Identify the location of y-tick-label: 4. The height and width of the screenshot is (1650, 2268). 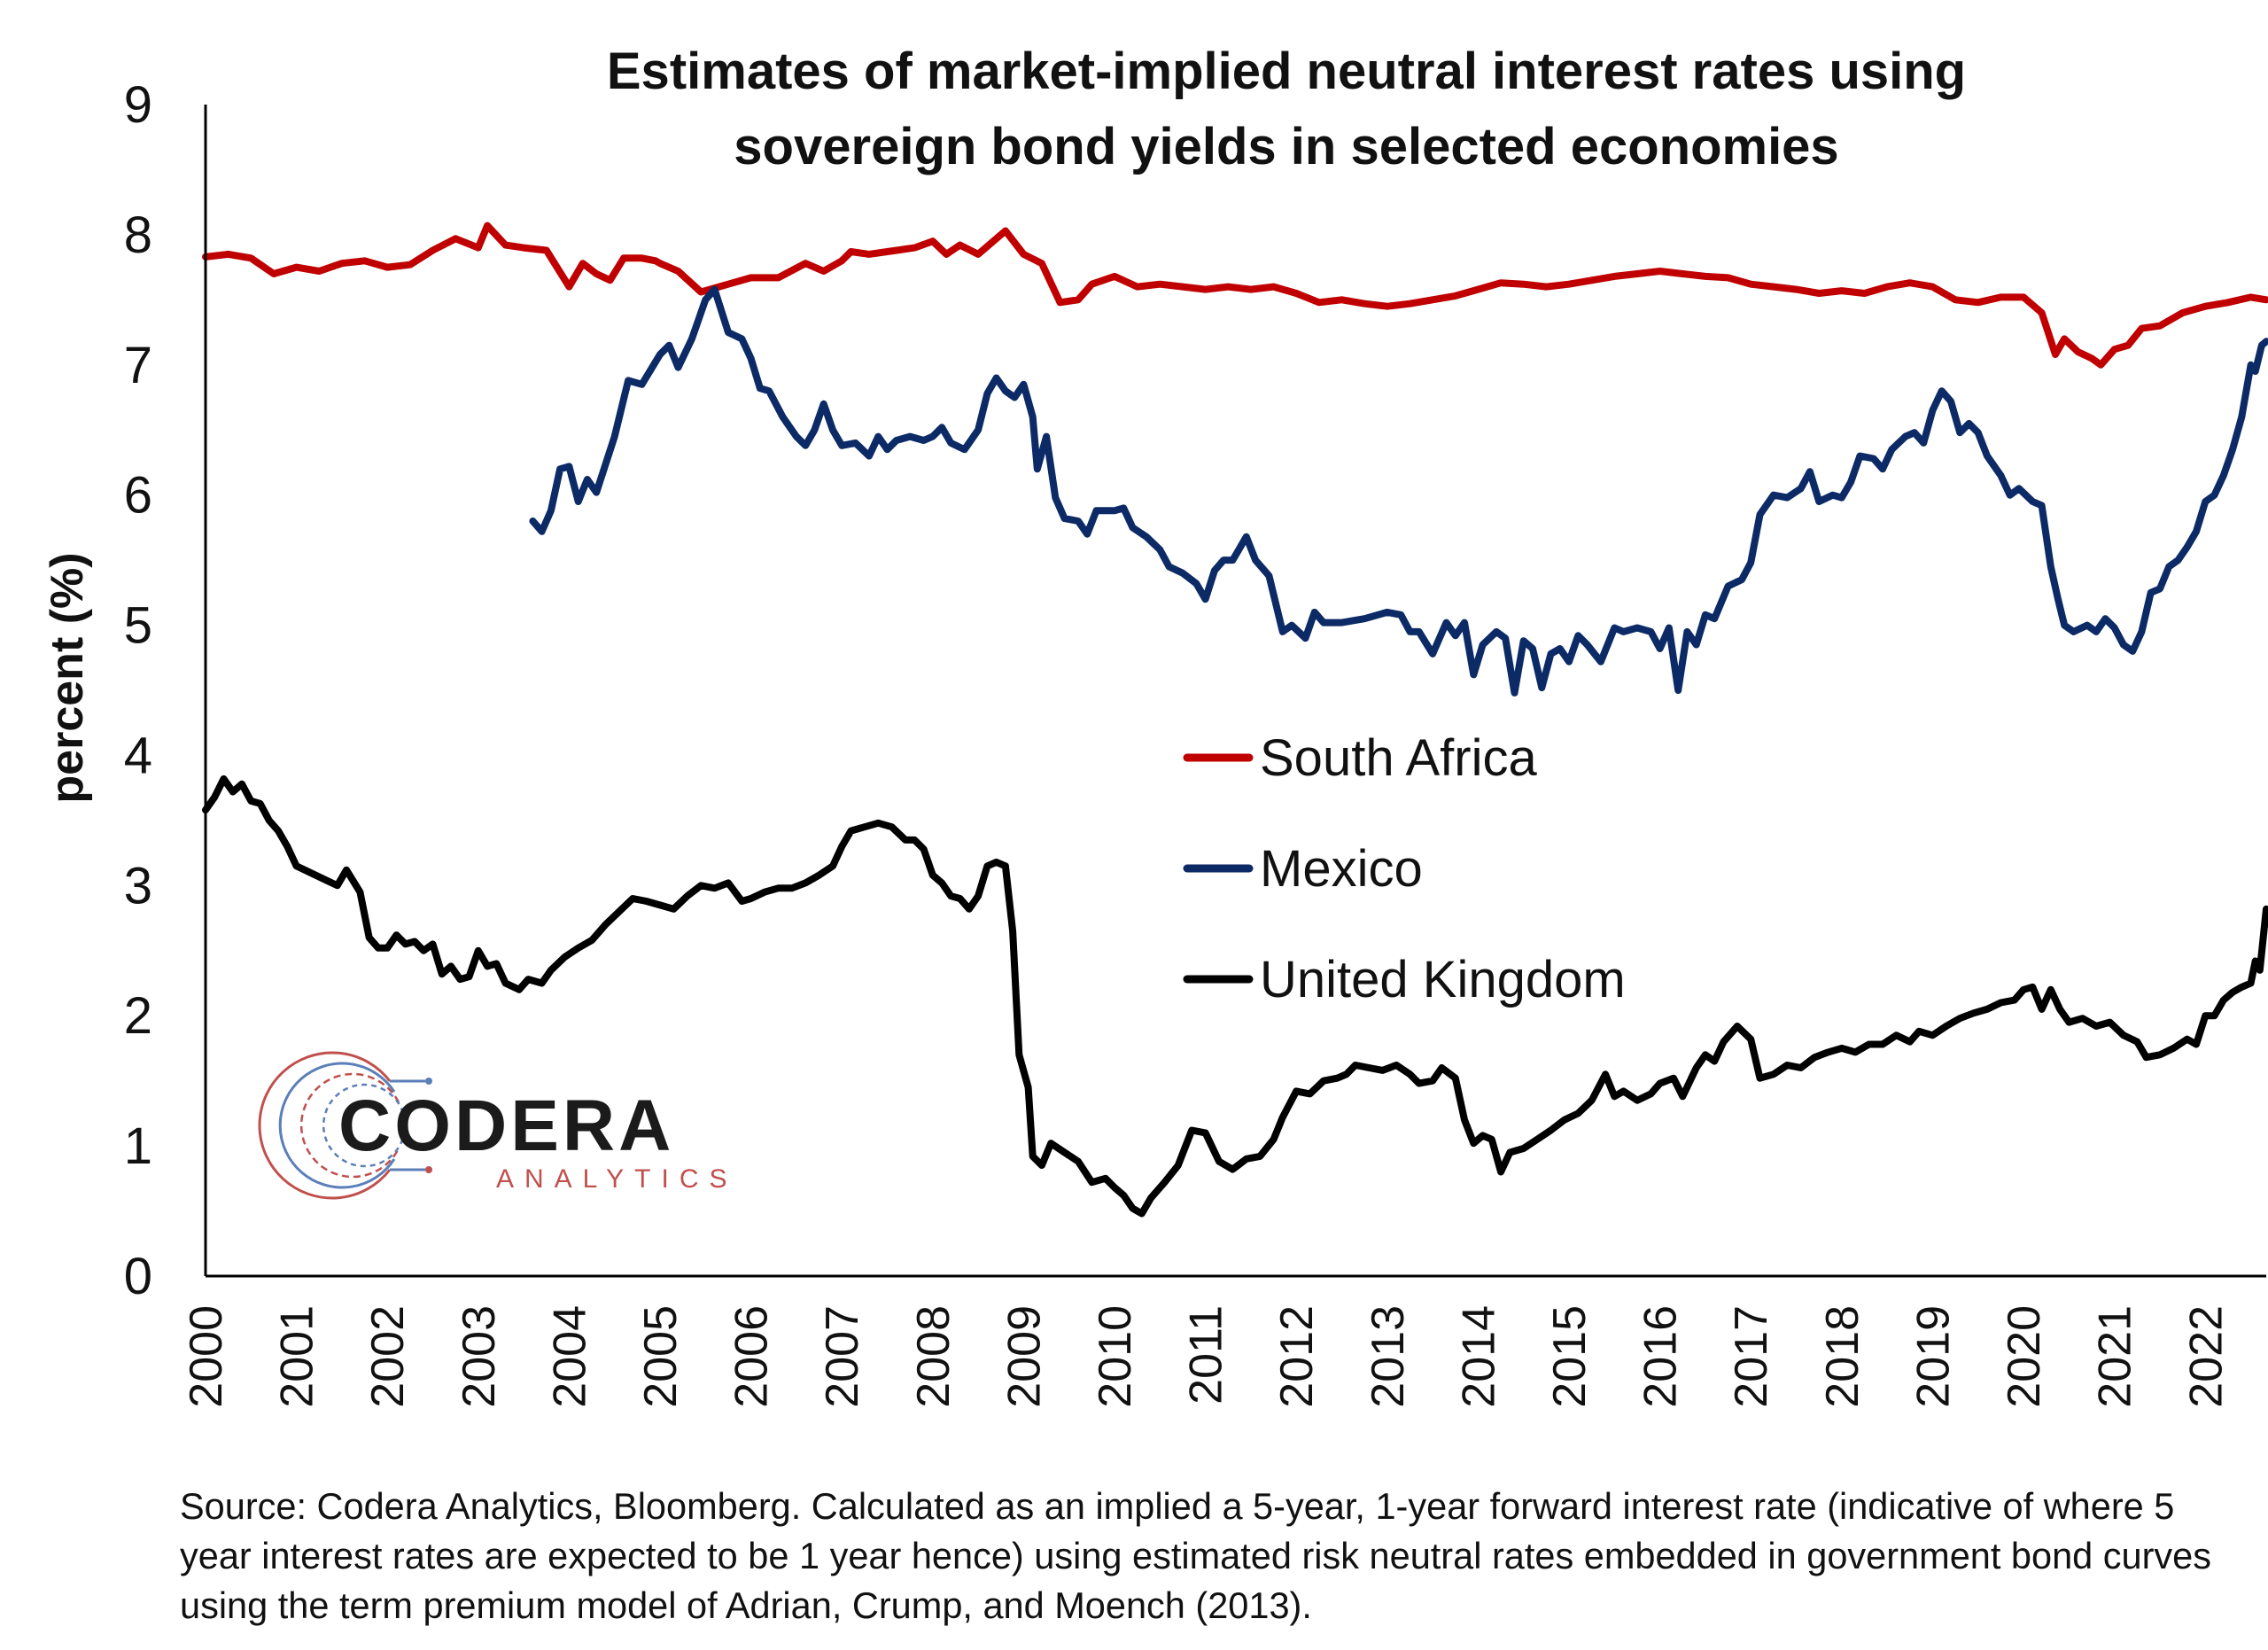
(138, 755).